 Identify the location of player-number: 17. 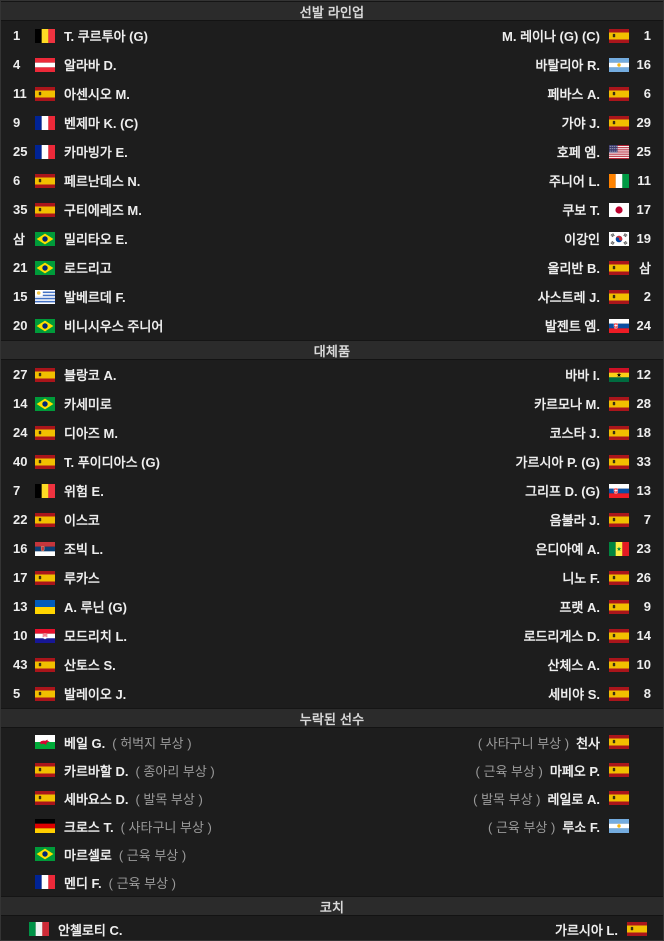
(643, 209).